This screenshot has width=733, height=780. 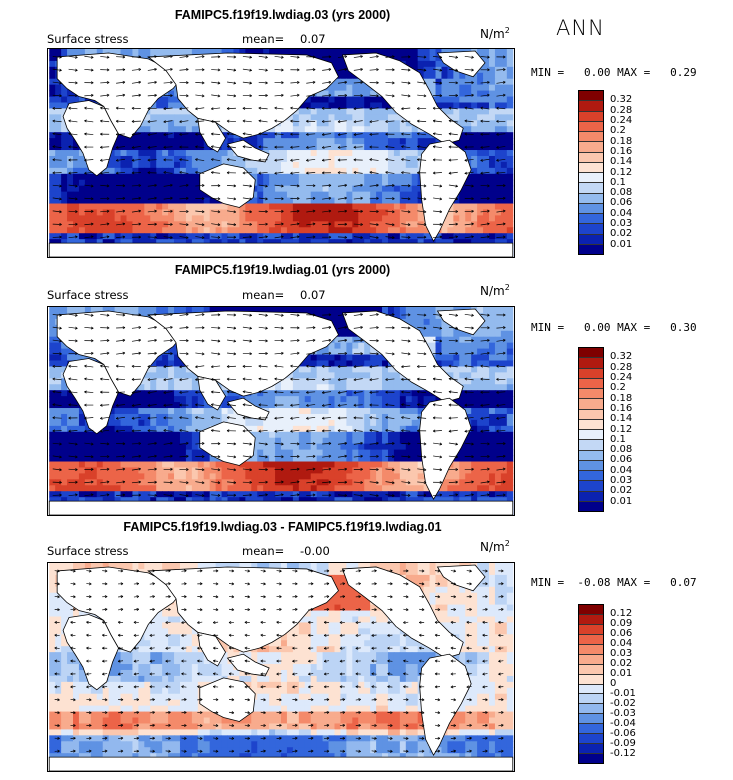 What do you see at coordinates (263, 39) in the screenshot?
I see `panel-1-mean-label: mean=` at bounding box center [263, 39].